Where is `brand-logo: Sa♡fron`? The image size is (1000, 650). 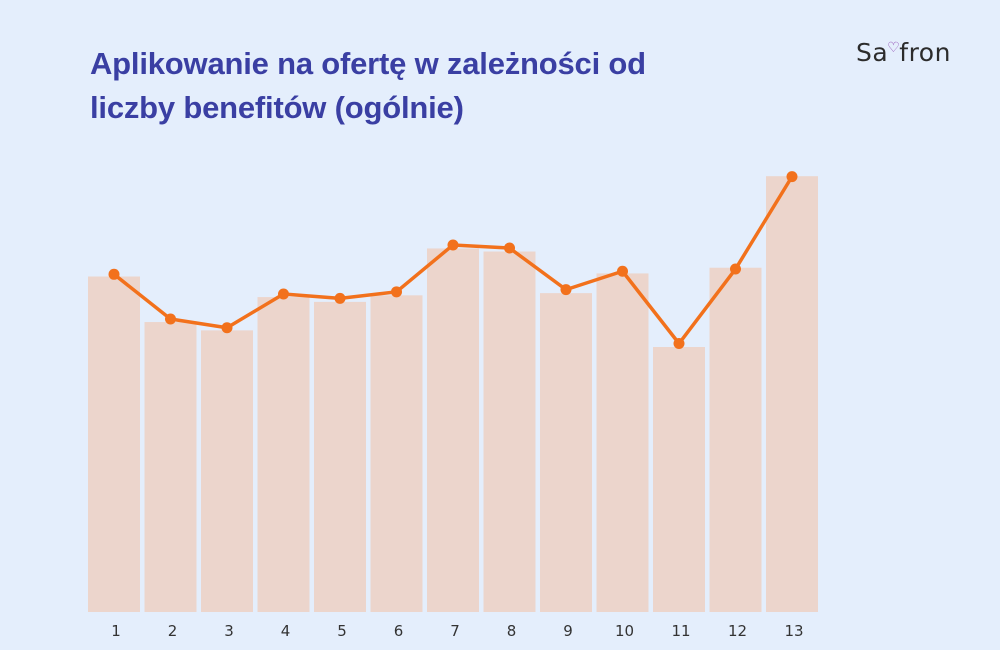
brand-logo: Sa♡fron is located at coordinates (903, 52).